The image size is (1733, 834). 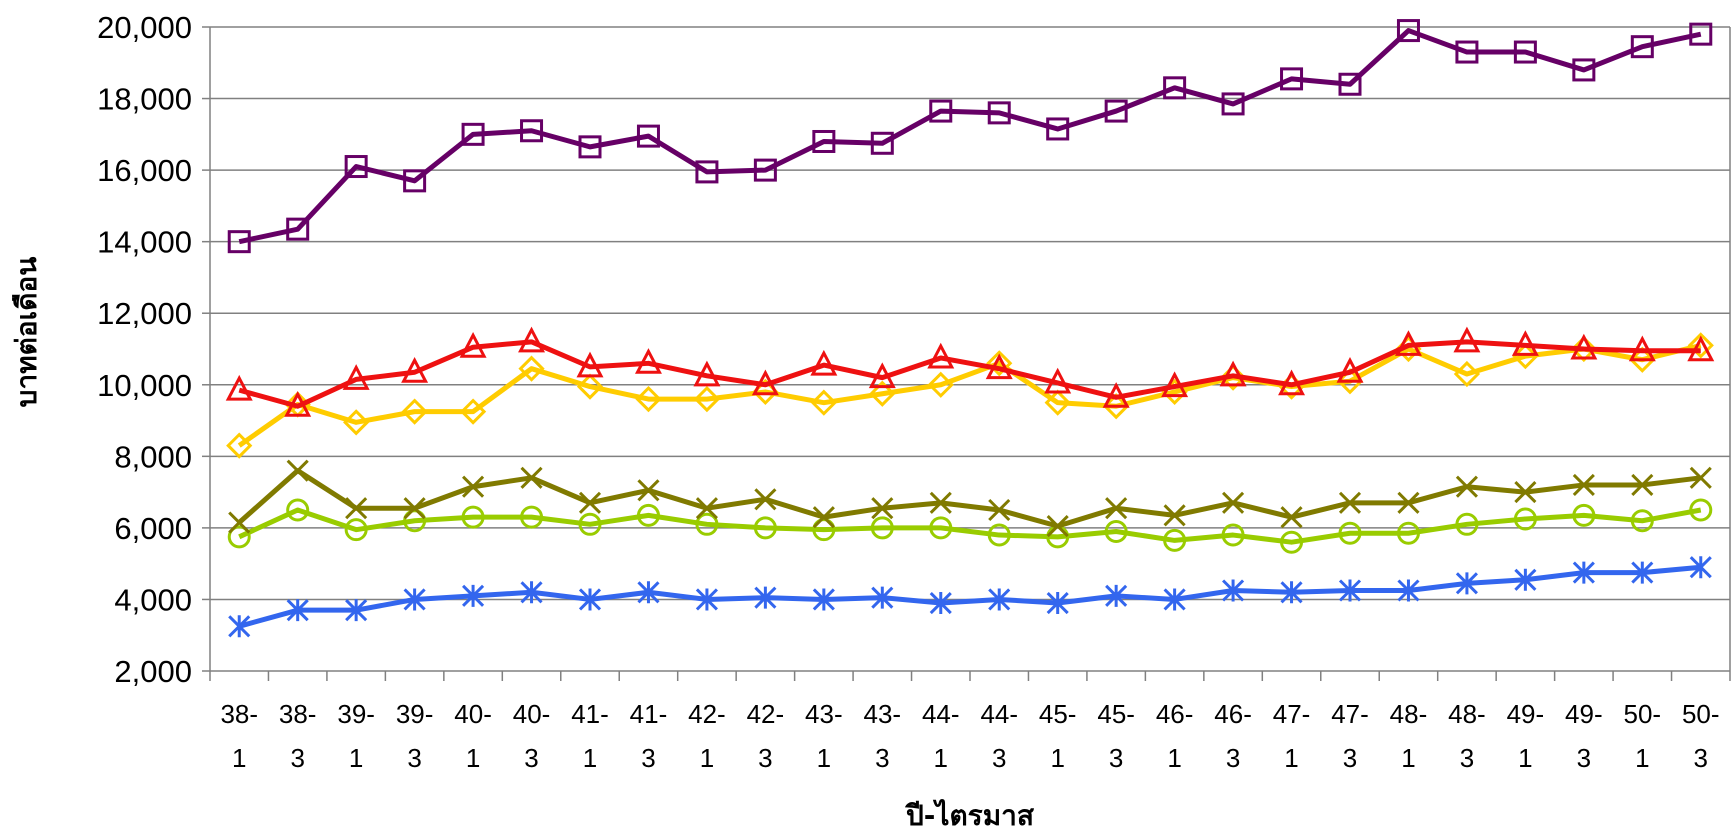 What do you see at coordinates (766, 714) in the screenshot?
I see `x-tick-label-year: 42-` at bounding box center [766, 714].